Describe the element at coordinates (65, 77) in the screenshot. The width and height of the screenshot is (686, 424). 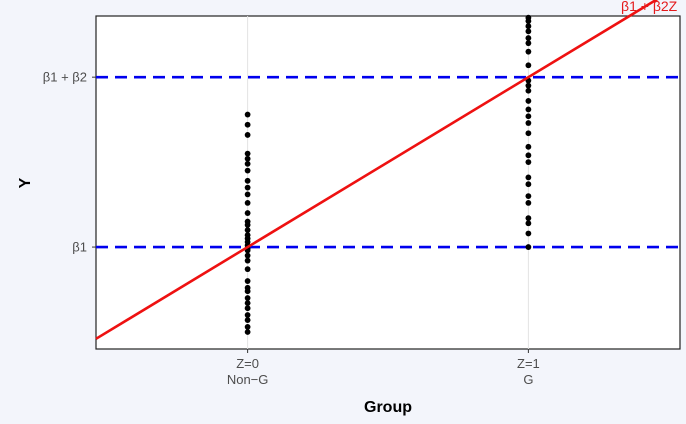
I see `y-tick-label-1: β1 + β2` at that location.